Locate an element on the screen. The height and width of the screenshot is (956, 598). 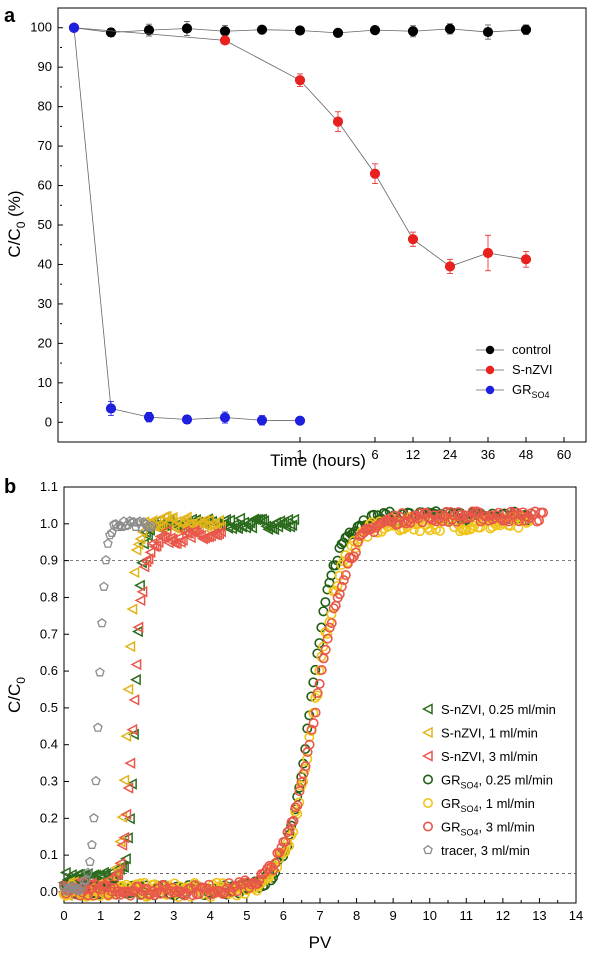
panel-a-xtick-label: 12 is located at coordinates (413, 454).